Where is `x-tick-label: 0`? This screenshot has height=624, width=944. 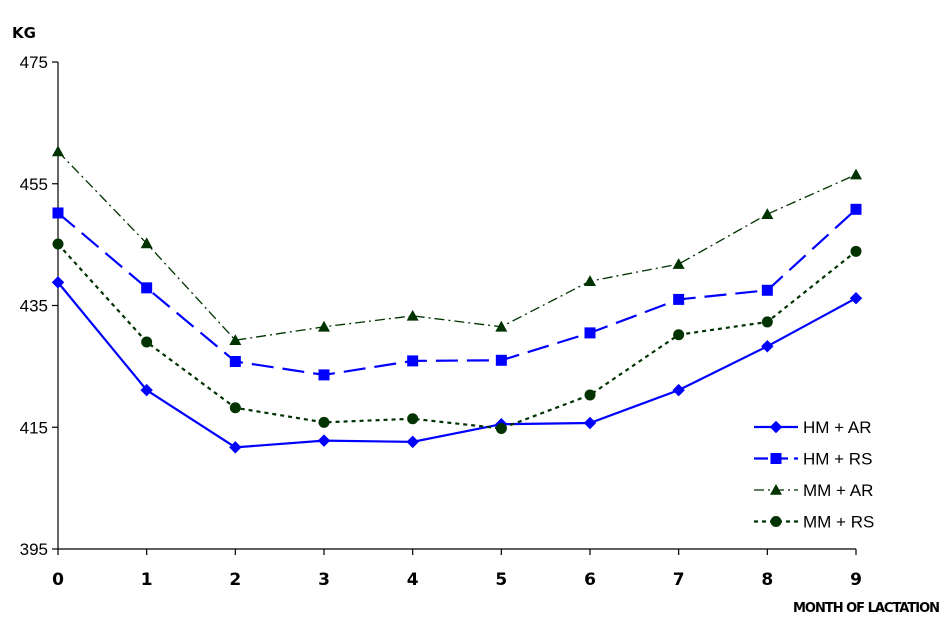 x-tick-label: 0 is located at coordinates (58, 580).